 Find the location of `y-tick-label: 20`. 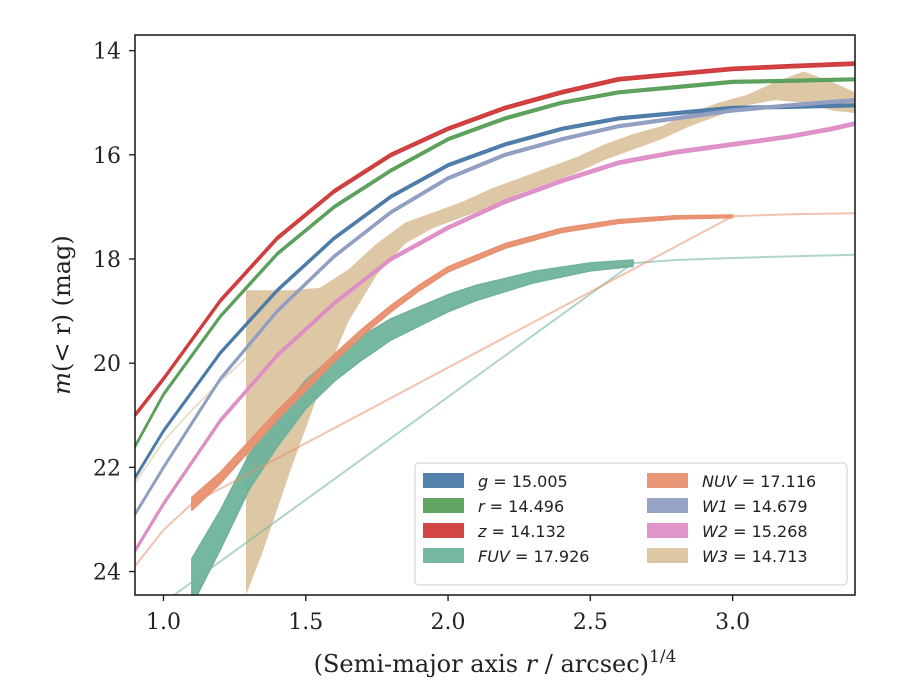

y-tick-label: 20 is located at coordinates (107, 364).